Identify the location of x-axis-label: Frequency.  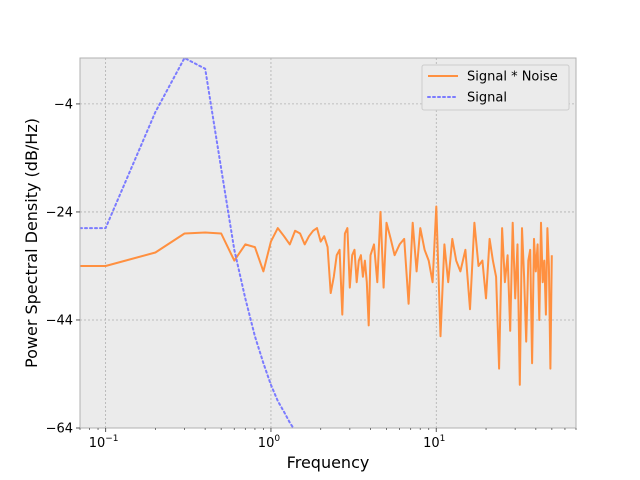
(328, 462).